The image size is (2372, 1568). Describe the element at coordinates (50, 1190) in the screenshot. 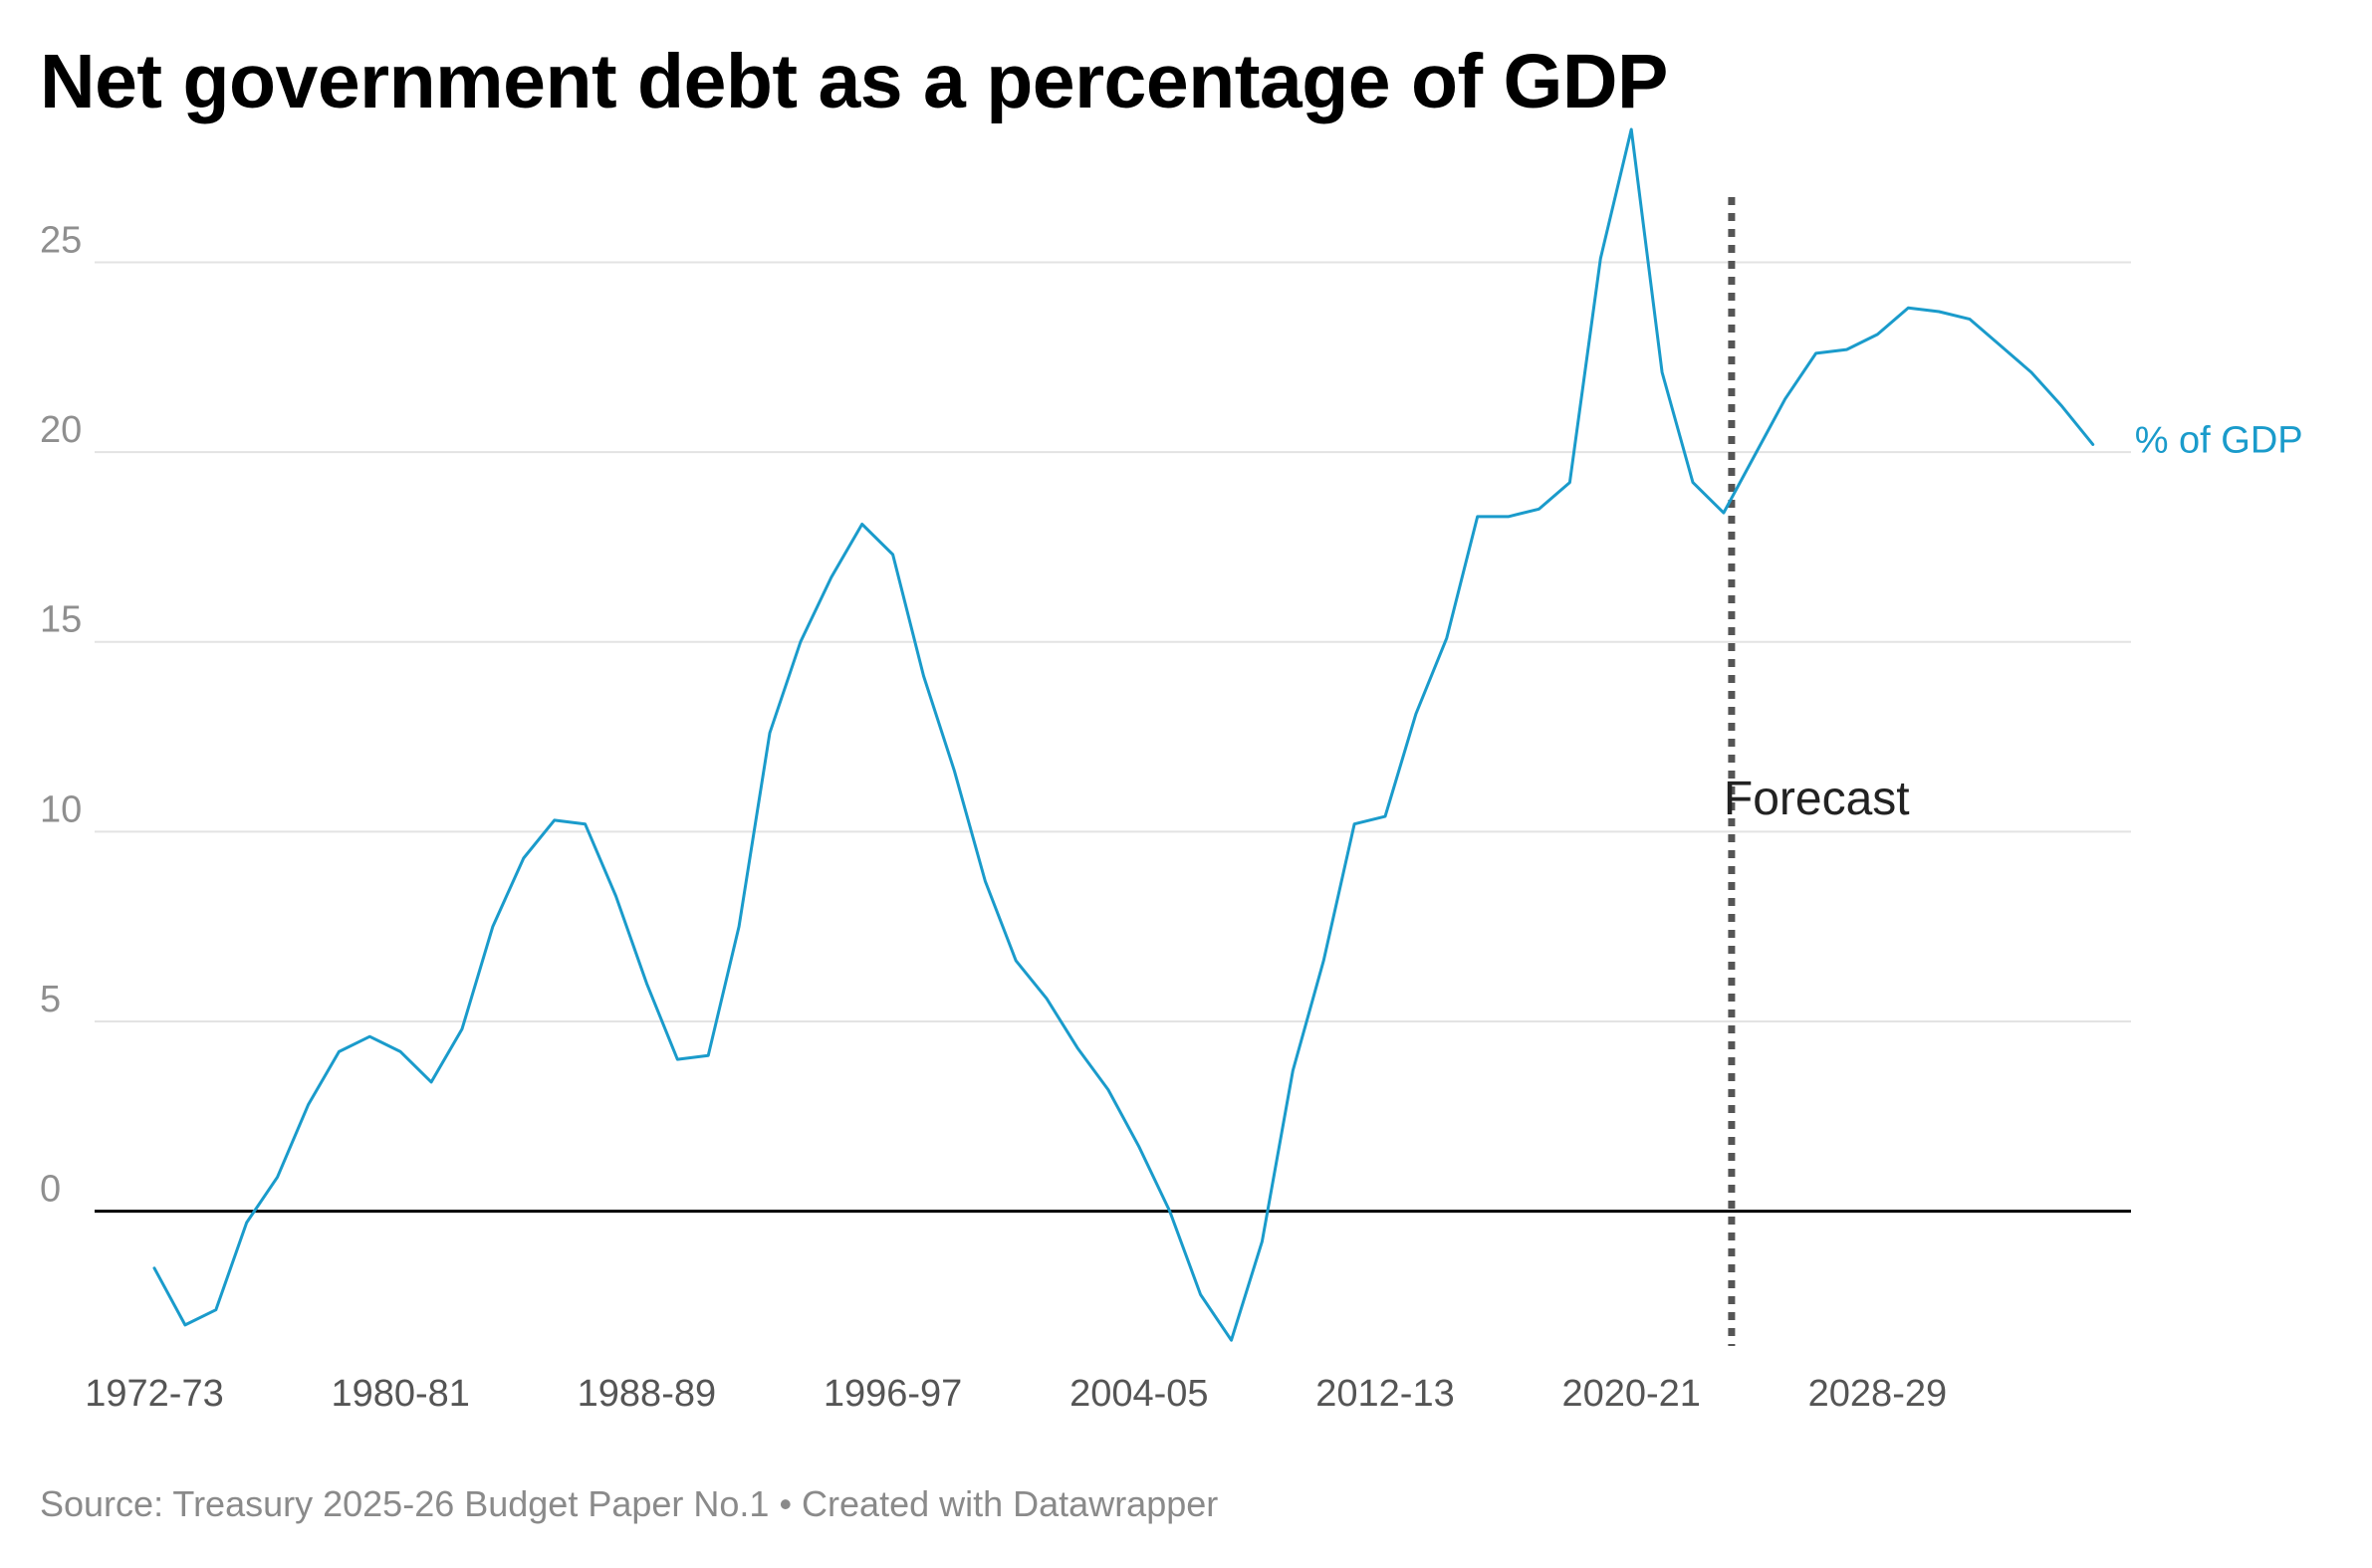

I see `y-tick-label-0: 0` at that location.